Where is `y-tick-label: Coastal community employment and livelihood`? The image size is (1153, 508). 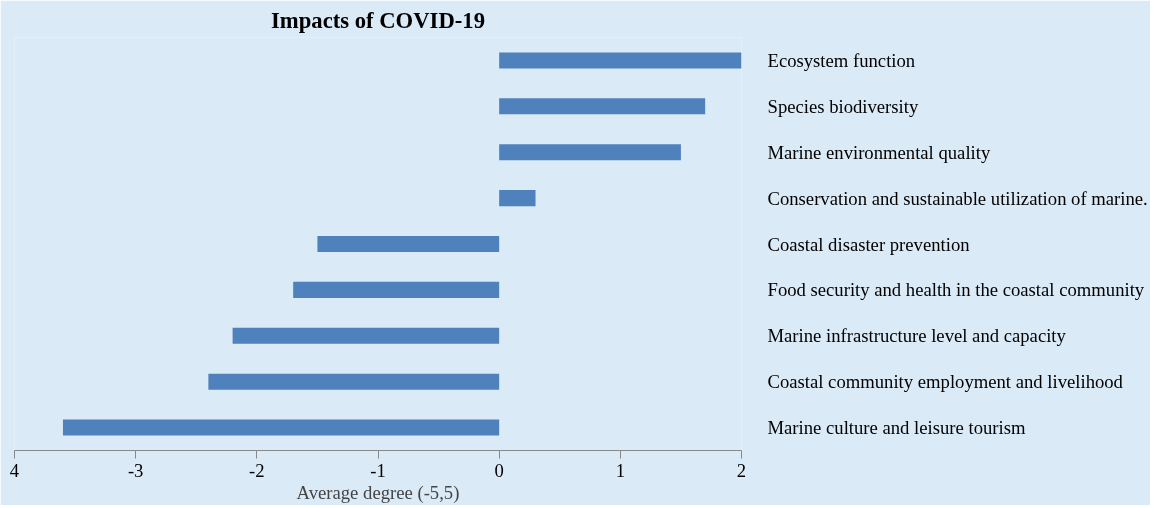
y-tick-label: Coastal community employment and livelihood is located at coordinates (945, 382).